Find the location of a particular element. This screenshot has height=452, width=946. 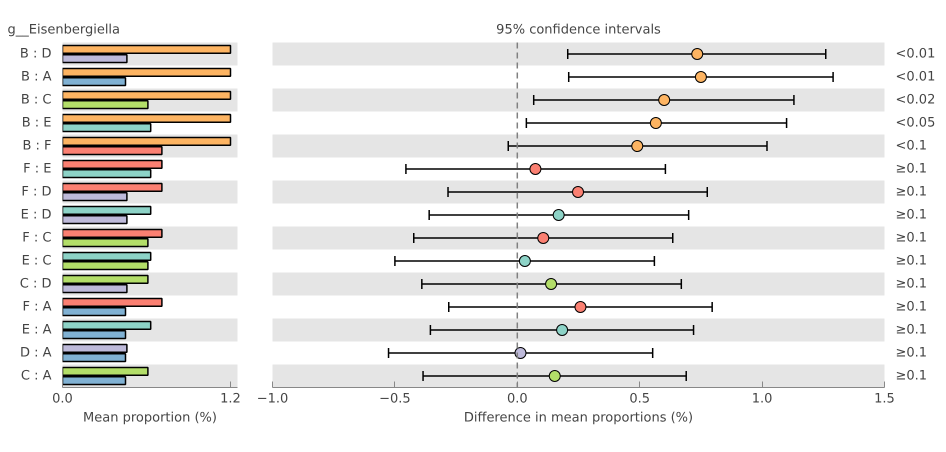

chart-title: g__Eisenbergiella is located at coordinates (64, 30).